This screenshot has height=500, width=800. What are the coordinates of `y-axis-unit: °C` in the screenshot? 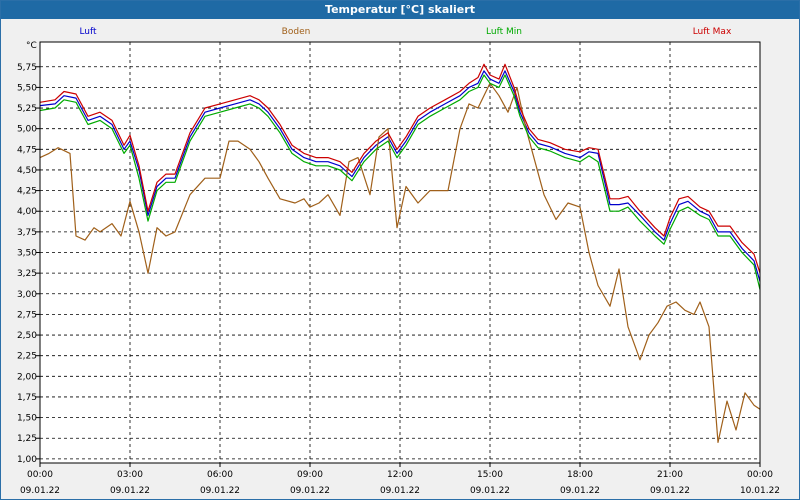 It's located at (31, 46).